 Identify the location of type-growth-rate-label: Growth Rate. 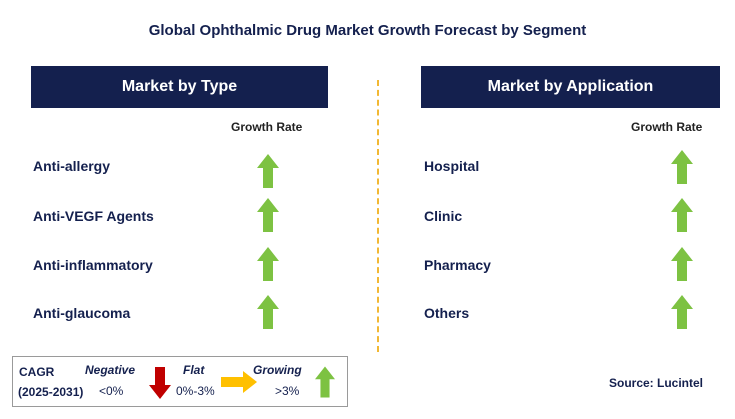
(267, 127).